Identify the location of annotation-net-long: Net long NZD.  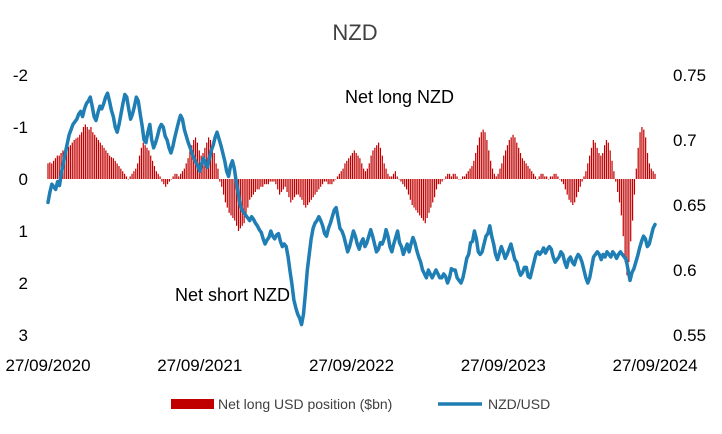
(399, 97).